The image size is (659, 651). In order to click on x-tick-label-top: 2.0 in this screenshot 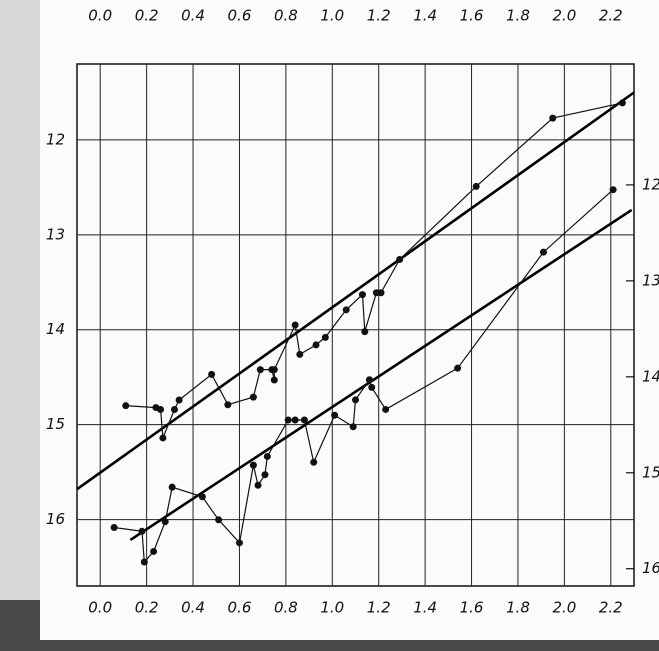, I will do `click(564, 16)`.